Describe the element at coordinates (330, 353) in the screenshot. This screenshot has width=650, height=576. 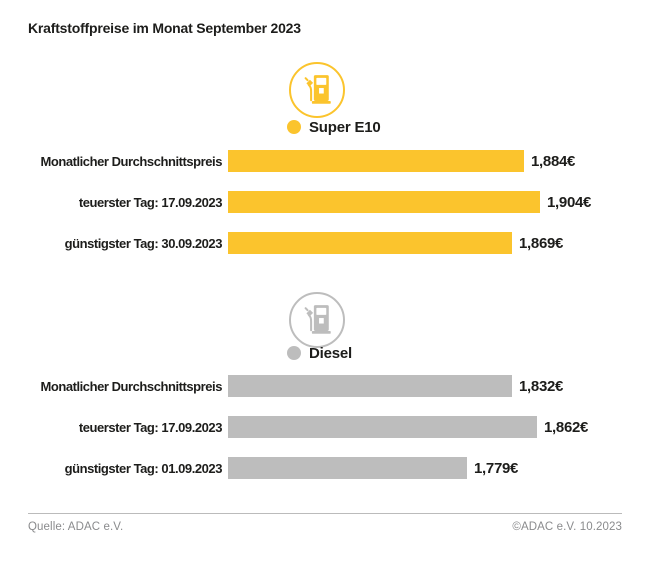
I see `legend-label: Diesel` at that location.